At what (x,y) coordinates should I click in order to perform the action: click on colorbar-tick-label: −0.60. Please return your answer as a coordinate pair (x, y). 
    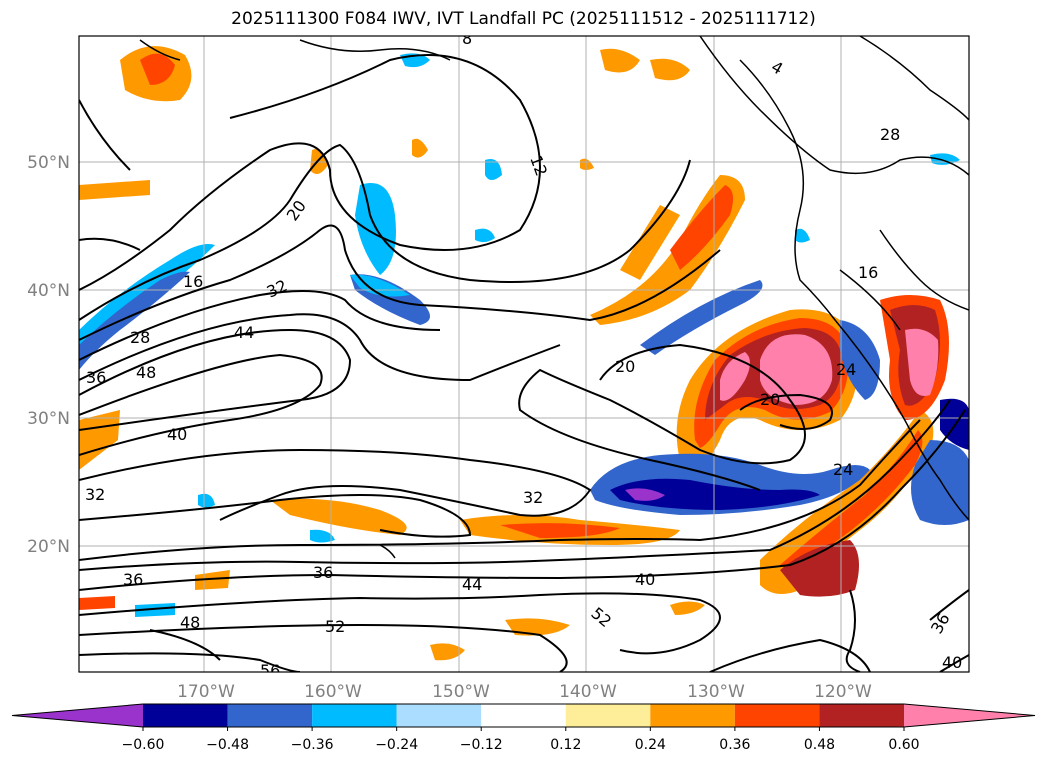
    Looking at the image, I should click on (143, 745).